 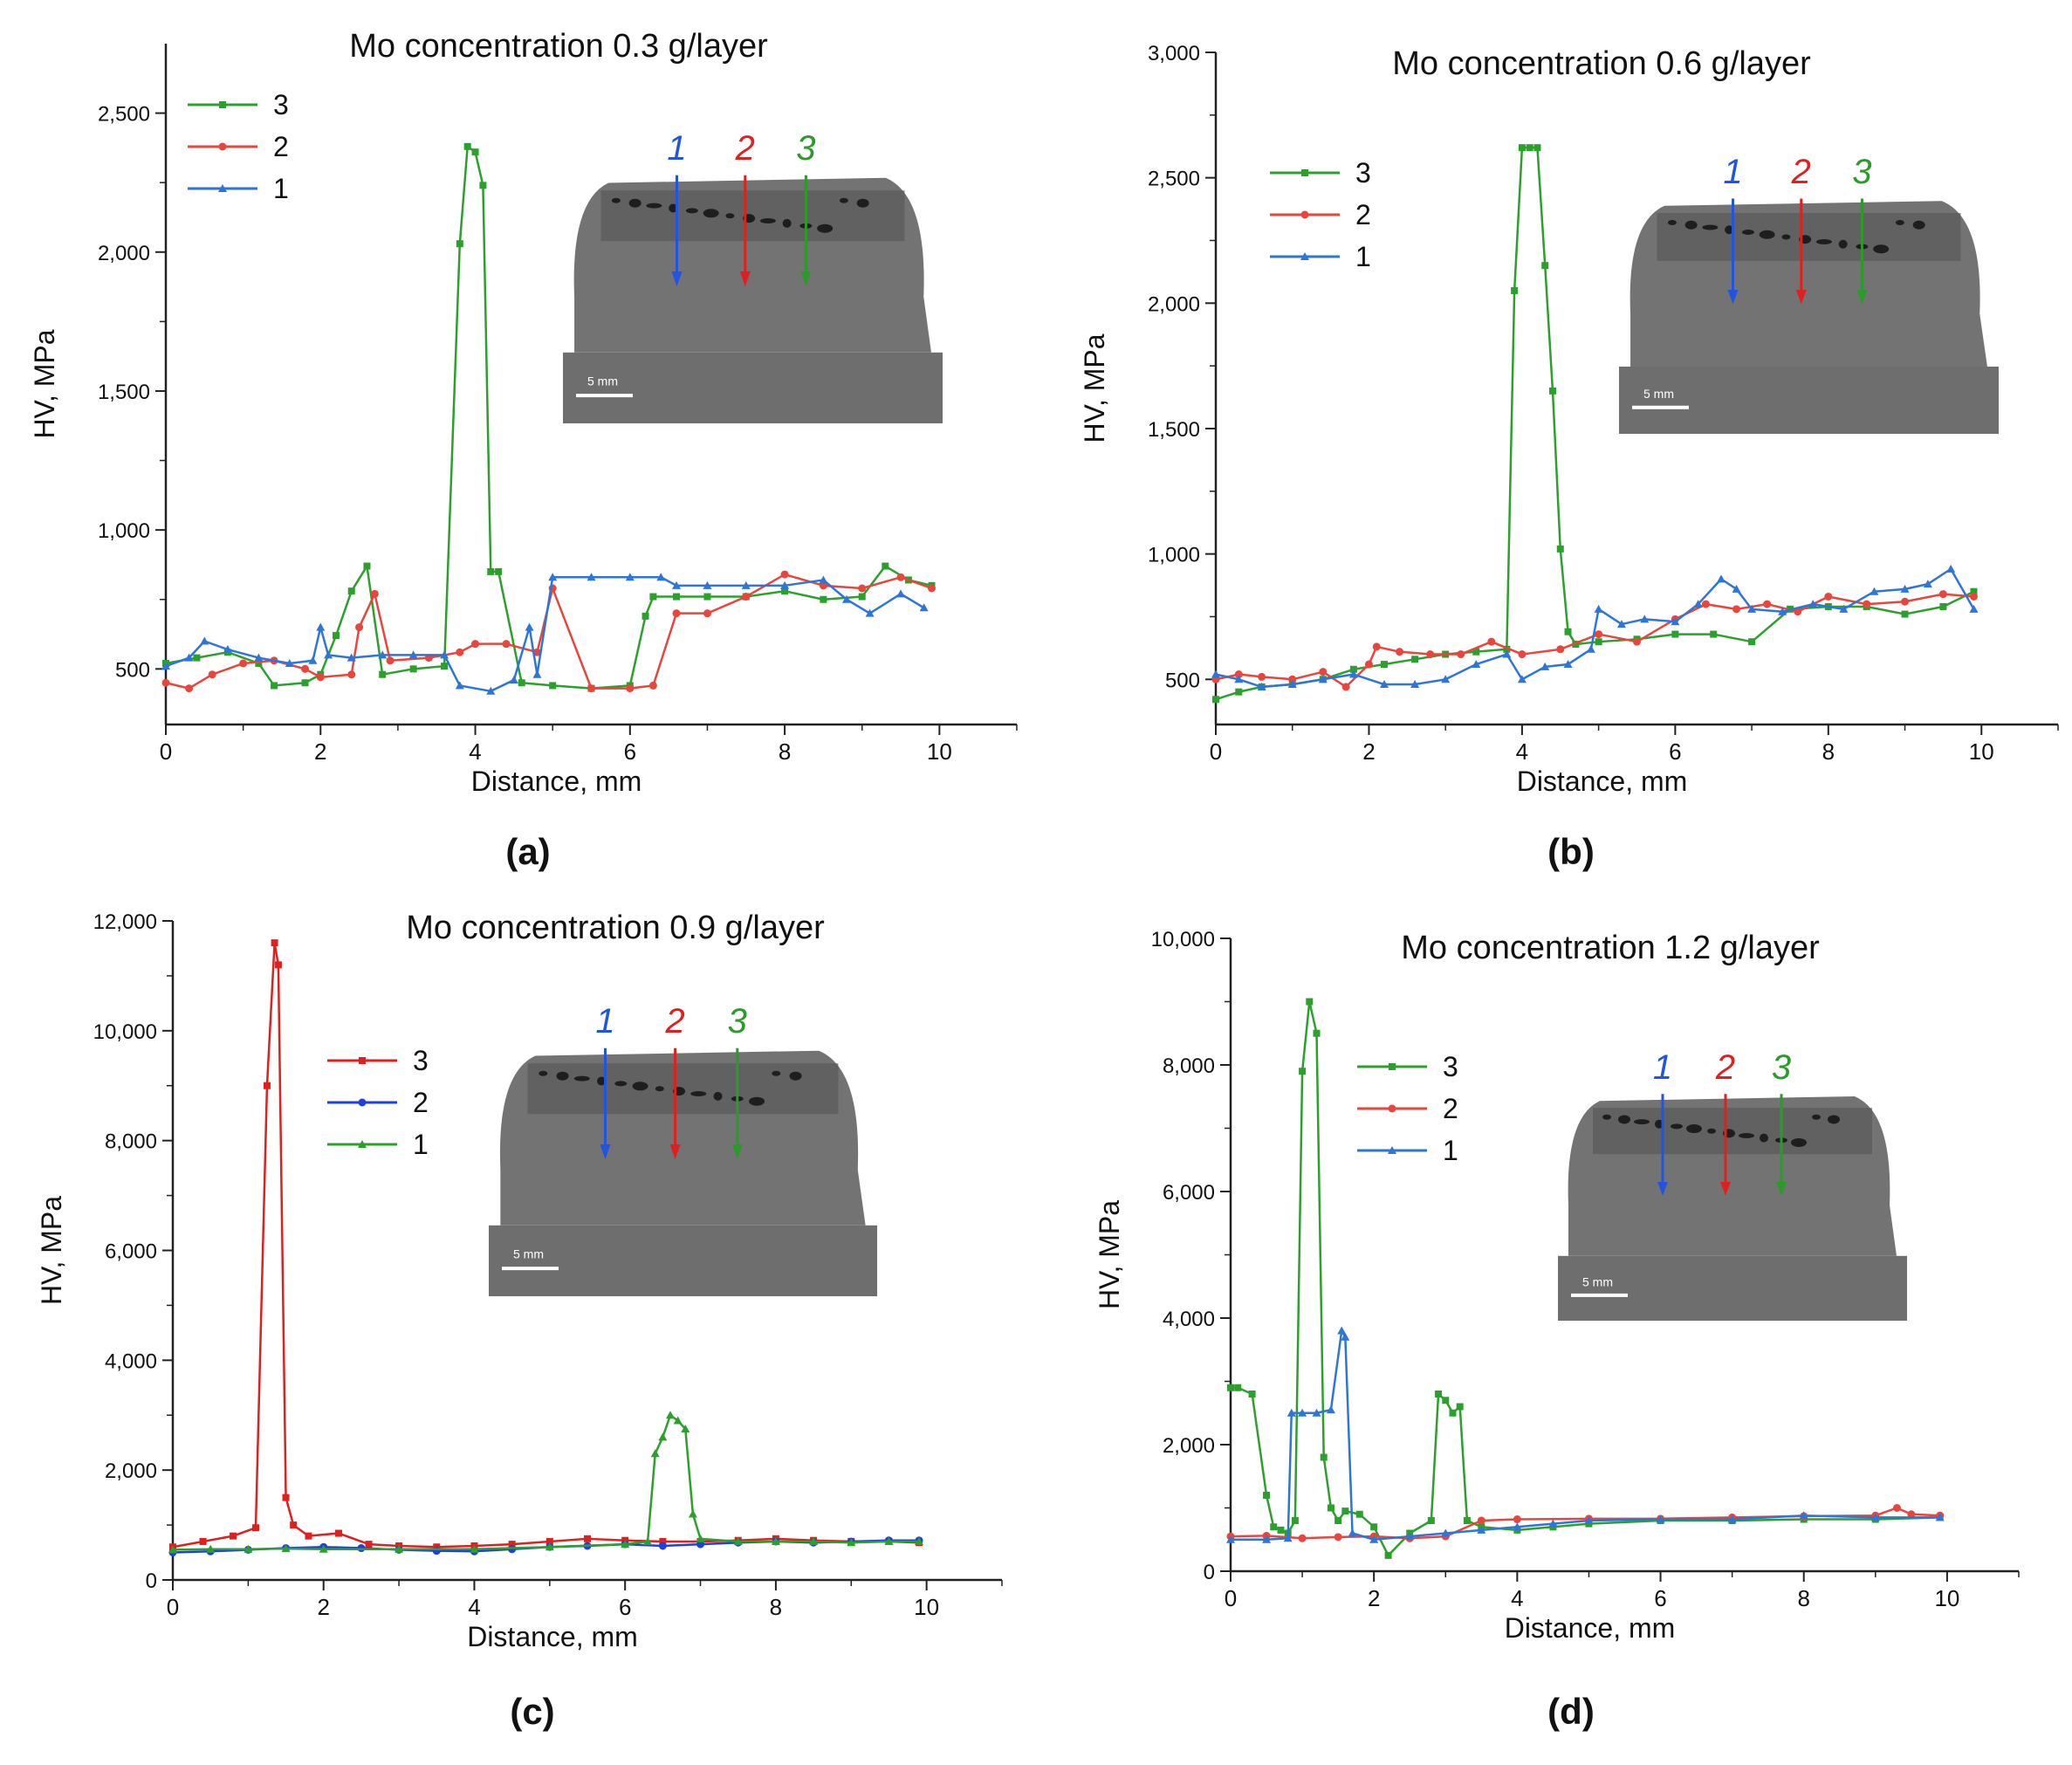 I want to click on legend-label: 3, so click(x=281, y=104).